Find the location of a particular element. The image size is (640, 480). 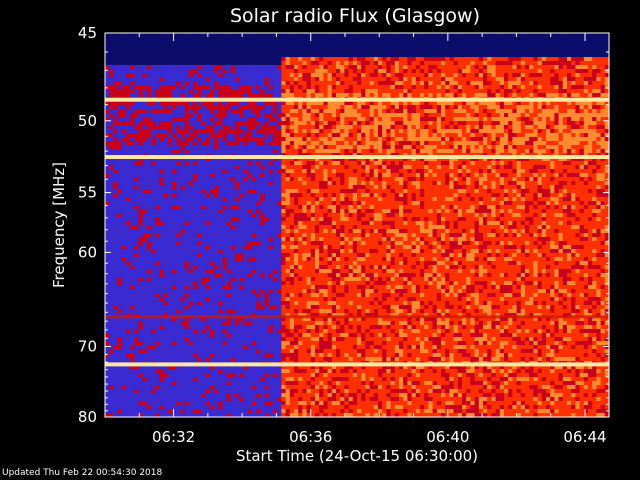

x-axis-label: Start Time (24-Oct-15 06:30:00) is located at coordinates (357, 456).